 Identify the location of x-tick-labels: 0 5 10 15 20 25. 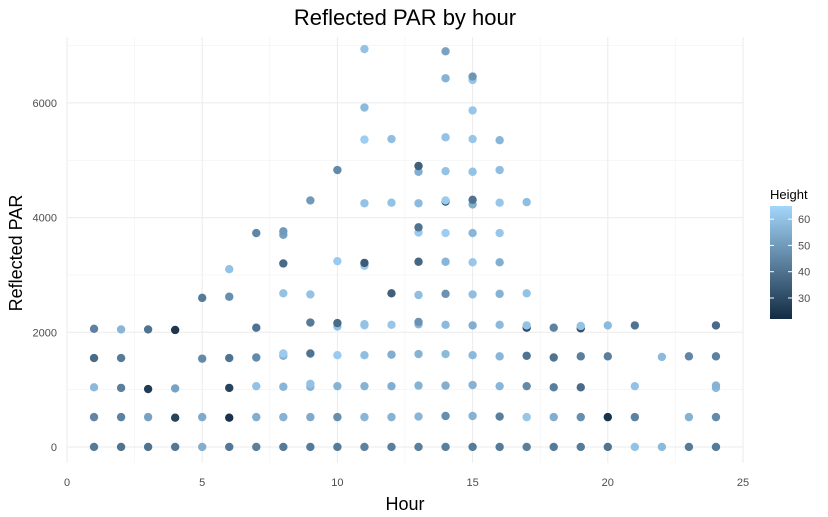
(406, 483).